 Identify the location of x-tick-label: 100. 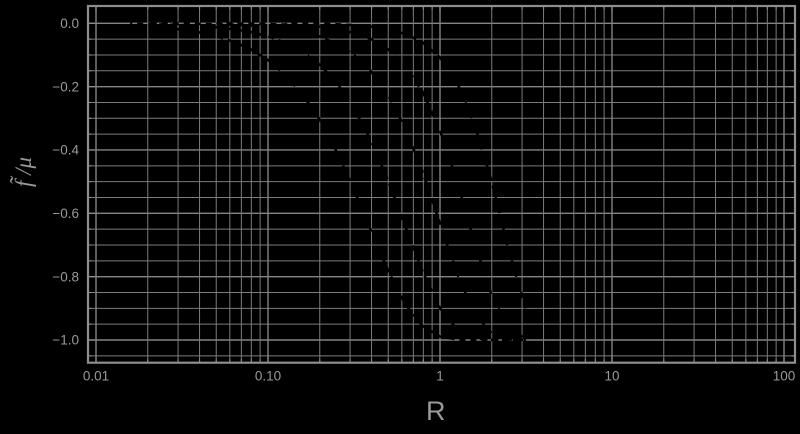
(784, 376).